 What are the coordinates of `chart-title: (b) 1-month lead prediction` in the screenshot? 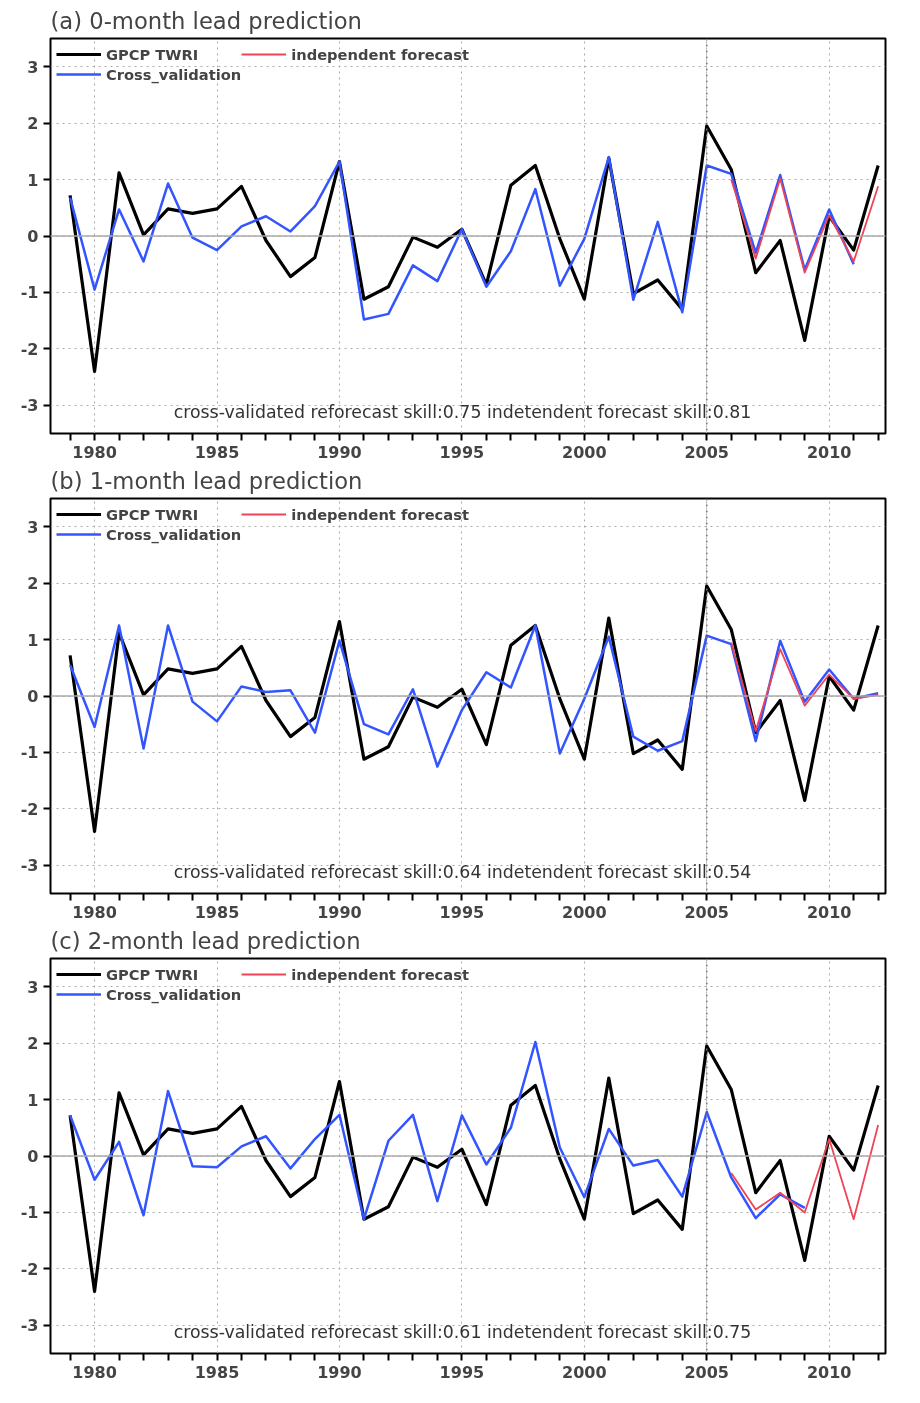 It's located at (206, 480).